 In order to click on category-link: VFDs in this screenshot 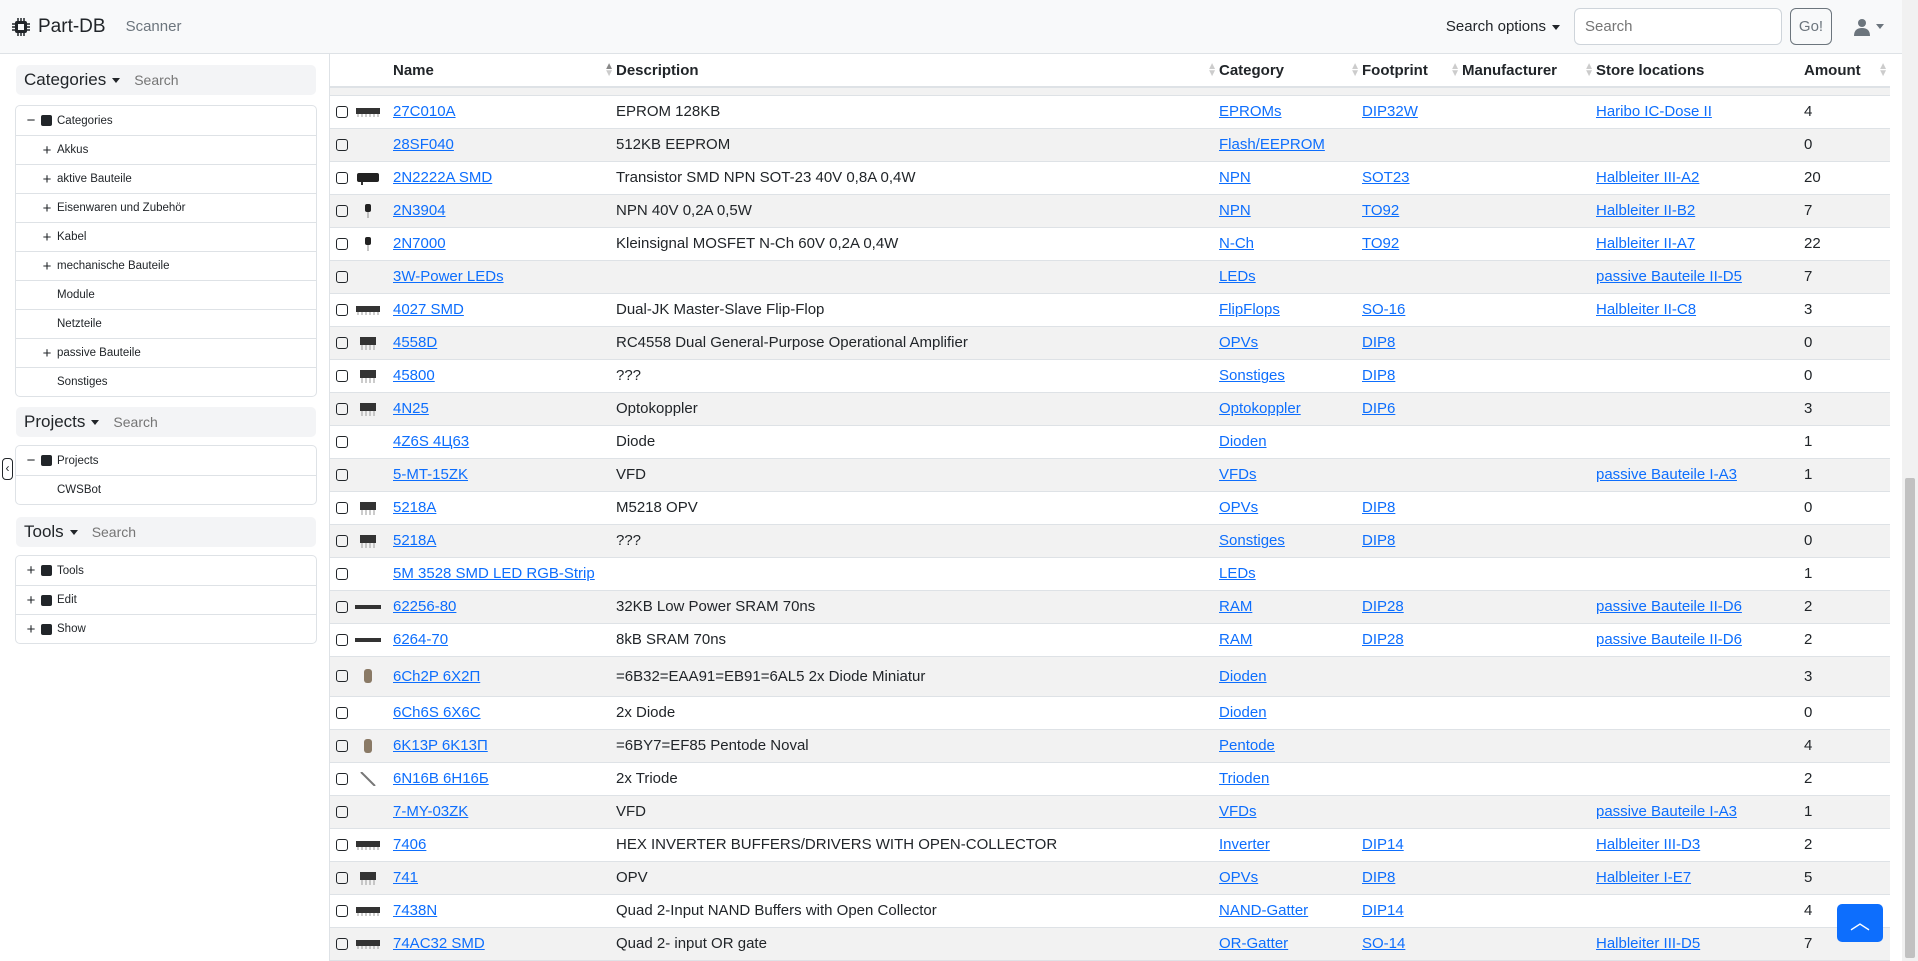, I will do `click(1238, 811)`.